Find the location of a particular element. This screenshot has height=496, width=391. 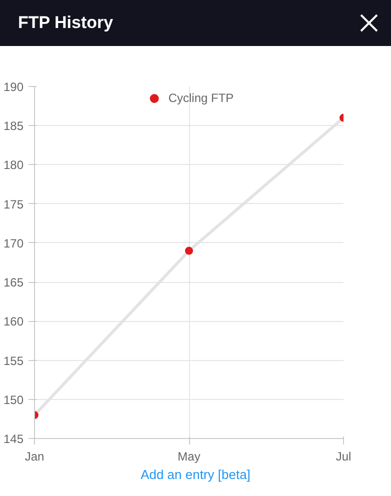

text: Add an entry [beta] is located at coordinates (196, 475).